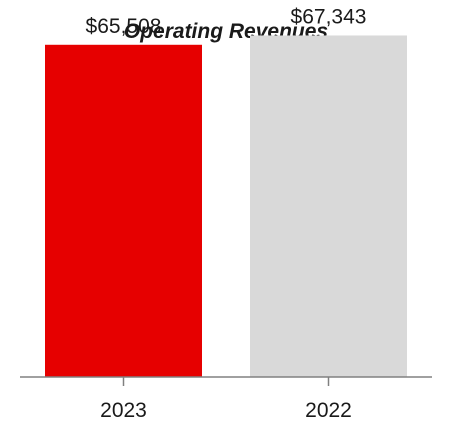 The height and width of the screenshot is (440, 452). I want to click on x-tick-label-2023: 2023, so click(123, 410).